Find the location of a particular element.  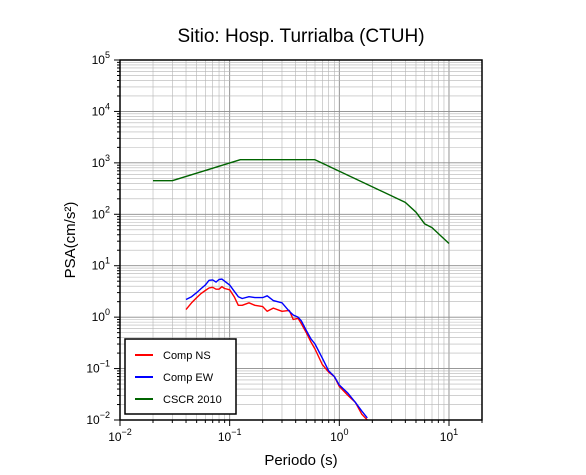

legend-label: Comp NS is located at coordinates (187, 356).